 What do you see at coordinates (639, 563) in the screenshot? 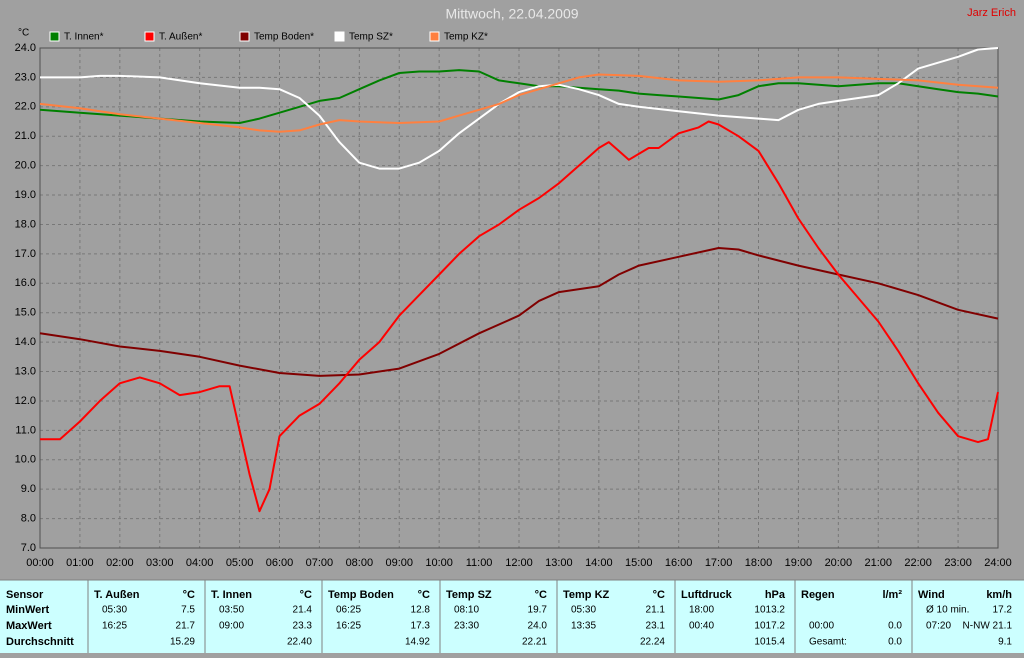
I see `x-tick-label: 15:00` at bounding box center [639, 563].